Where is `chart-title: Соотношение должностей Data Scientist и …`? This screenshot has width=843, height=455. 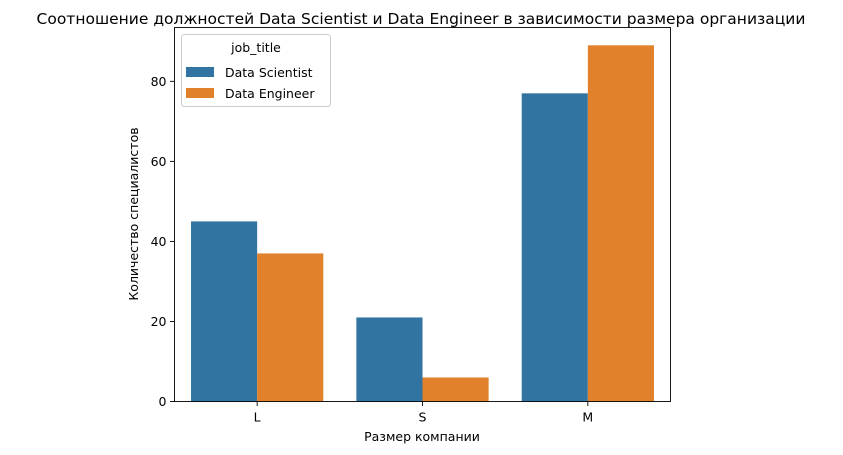 chart-title: Соотношение должностей Data Scientist и … is located at coordinates (421, 19).